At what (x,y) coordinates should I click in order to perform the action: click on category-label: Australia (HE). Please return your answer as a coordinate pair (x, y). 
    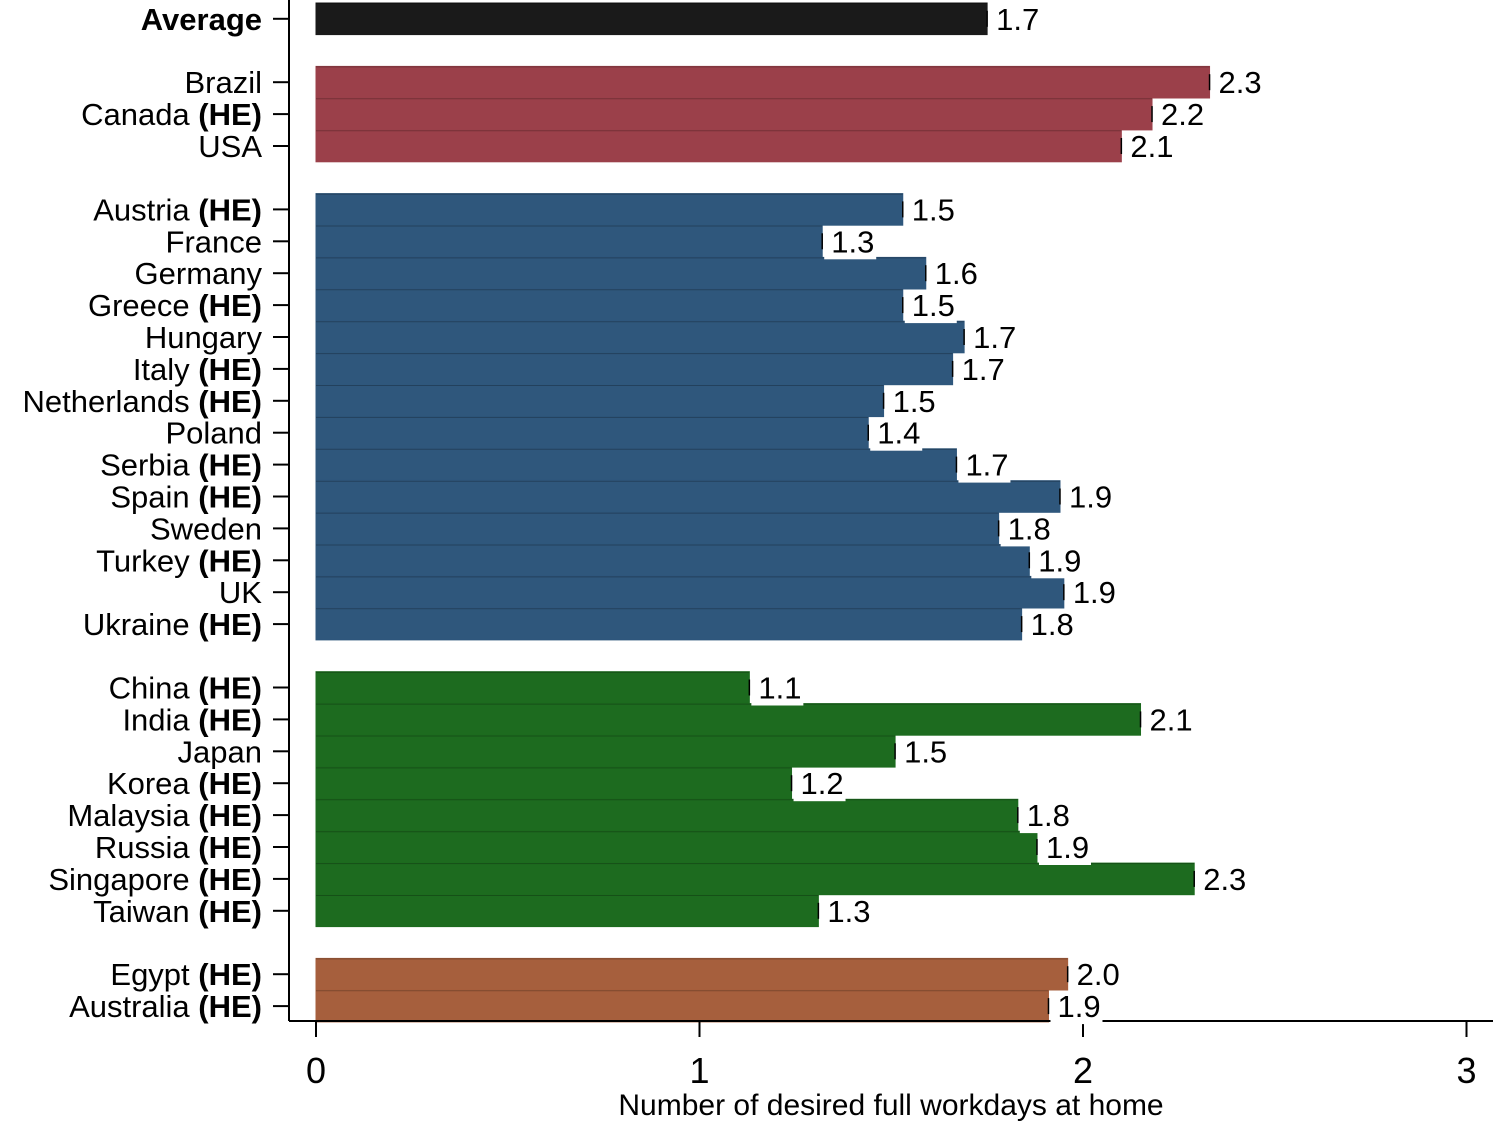
    Looking at the image, I should click on (165, 1006).